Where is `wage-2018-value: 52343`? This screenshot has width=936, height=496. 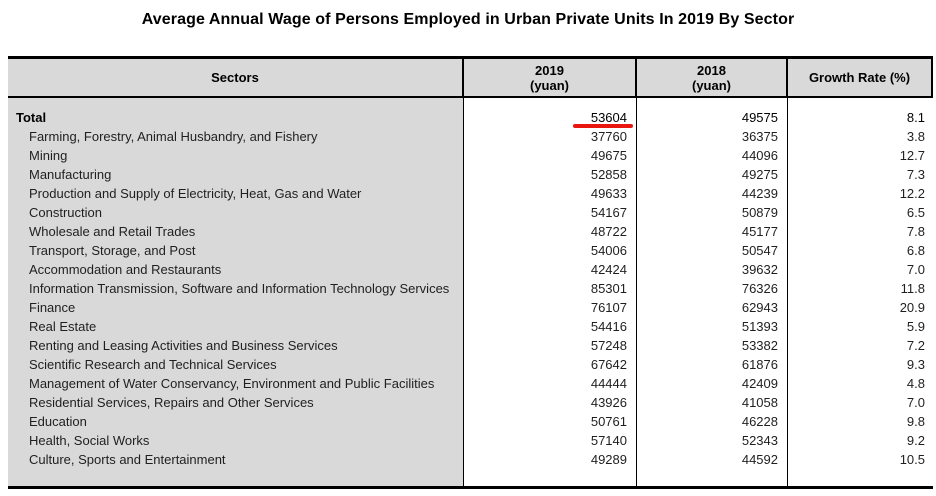
wage-2018-value: 52343 is located at coordinates (759, 440).